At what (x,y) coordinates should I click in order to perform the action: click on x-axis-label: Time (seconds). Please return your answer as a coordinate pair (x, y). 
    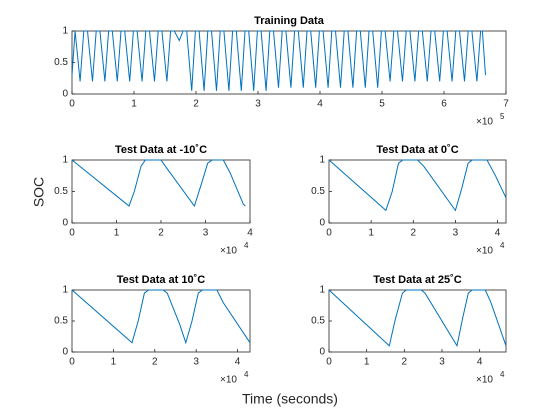
    Looking at the image, I should click on (290, 399).